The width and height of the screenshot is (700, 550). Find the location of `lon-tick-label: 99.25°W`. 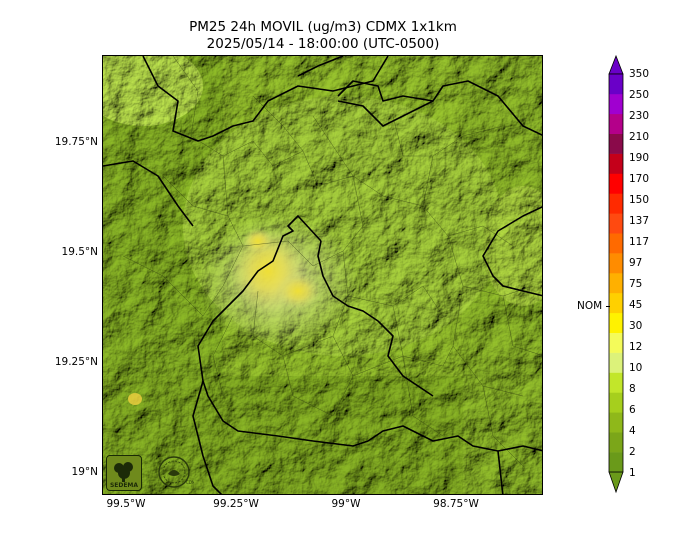

lon-tick-label: 99.25°W is located at coordinates (236, 504).